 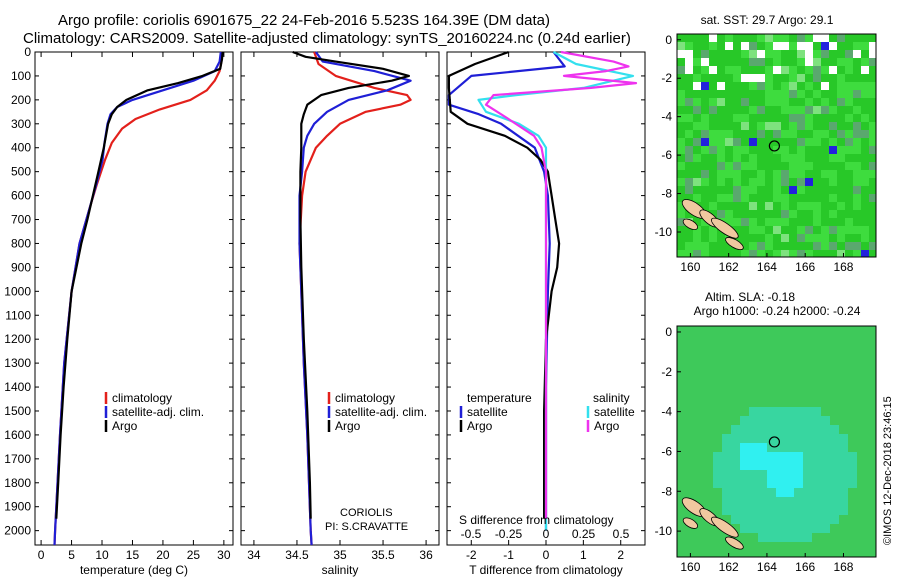 I want to click on lon-tick-label: 168, so click(x=843, y=267).